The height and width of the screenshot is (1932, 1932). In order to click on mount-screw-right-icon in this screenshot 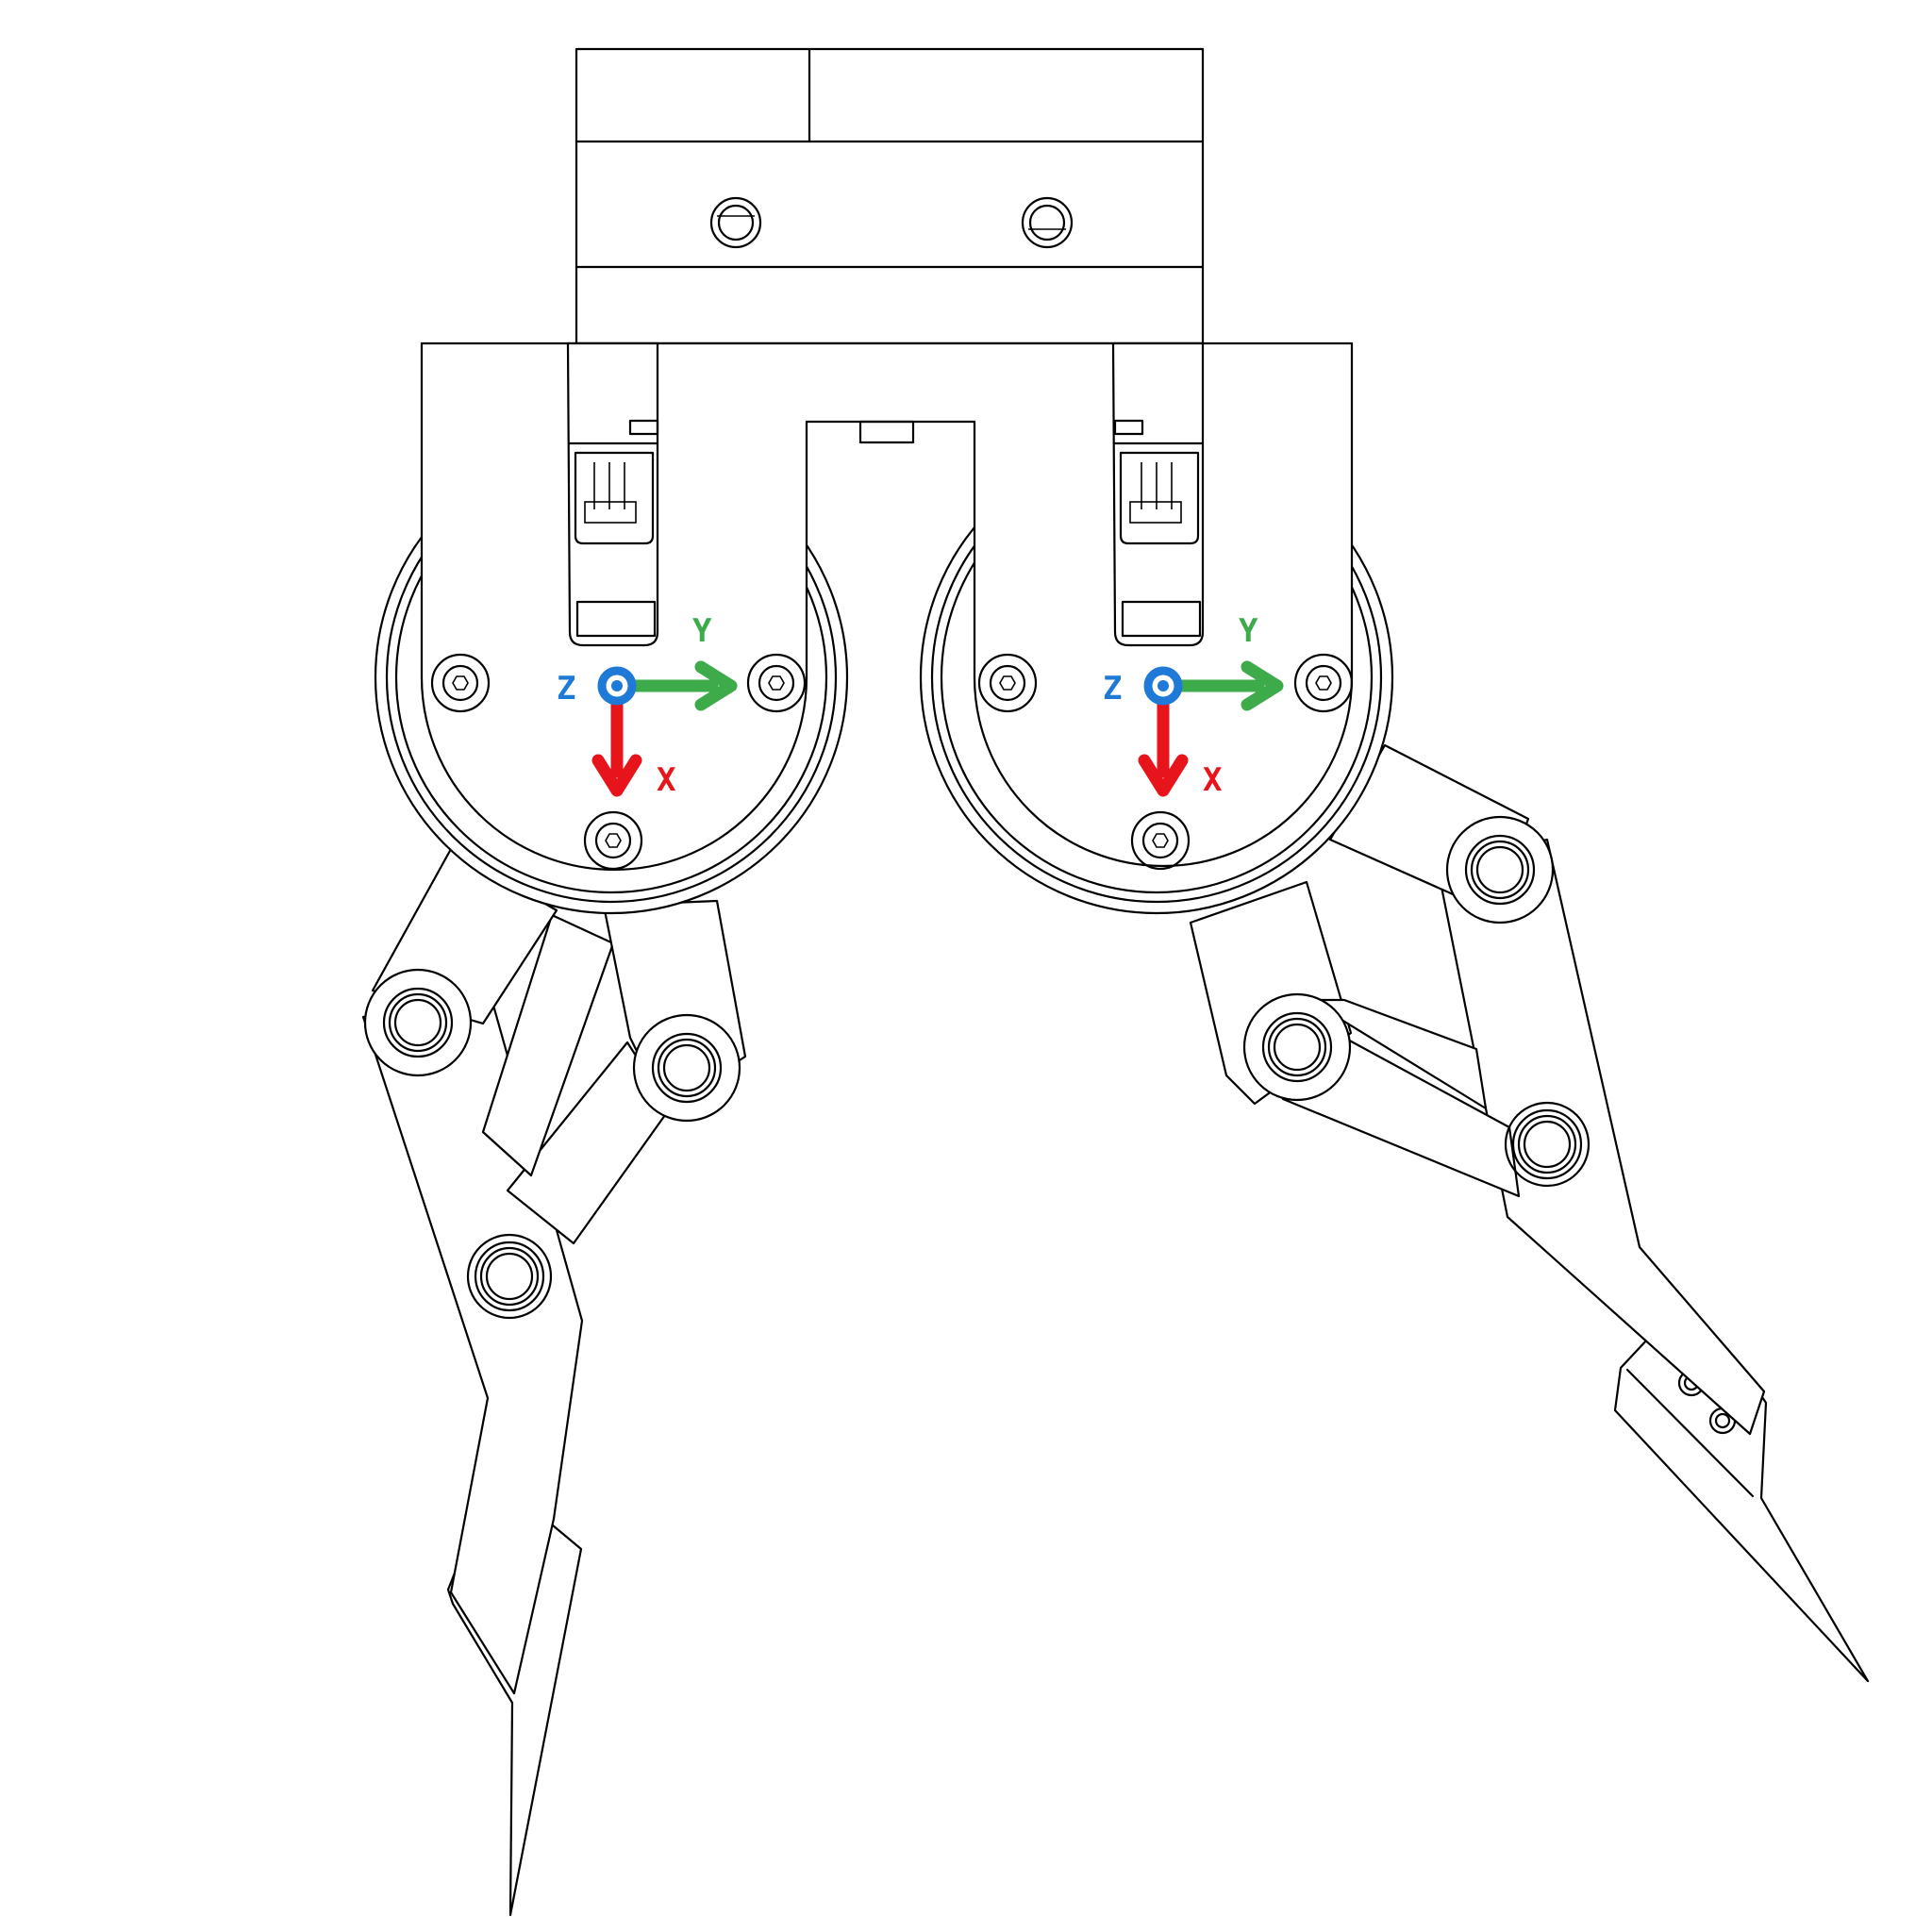, I will do `click(1047, 223)`.